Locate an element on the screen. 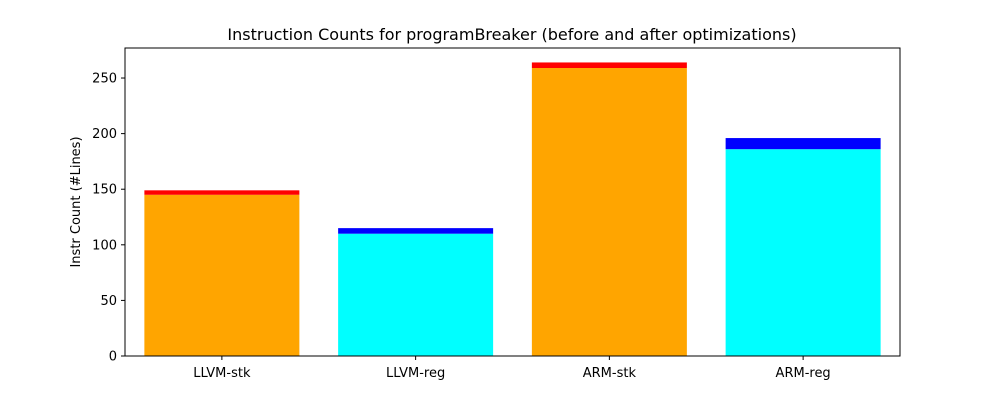  y-tick-label: 0 is located at coordinates (113, 357).